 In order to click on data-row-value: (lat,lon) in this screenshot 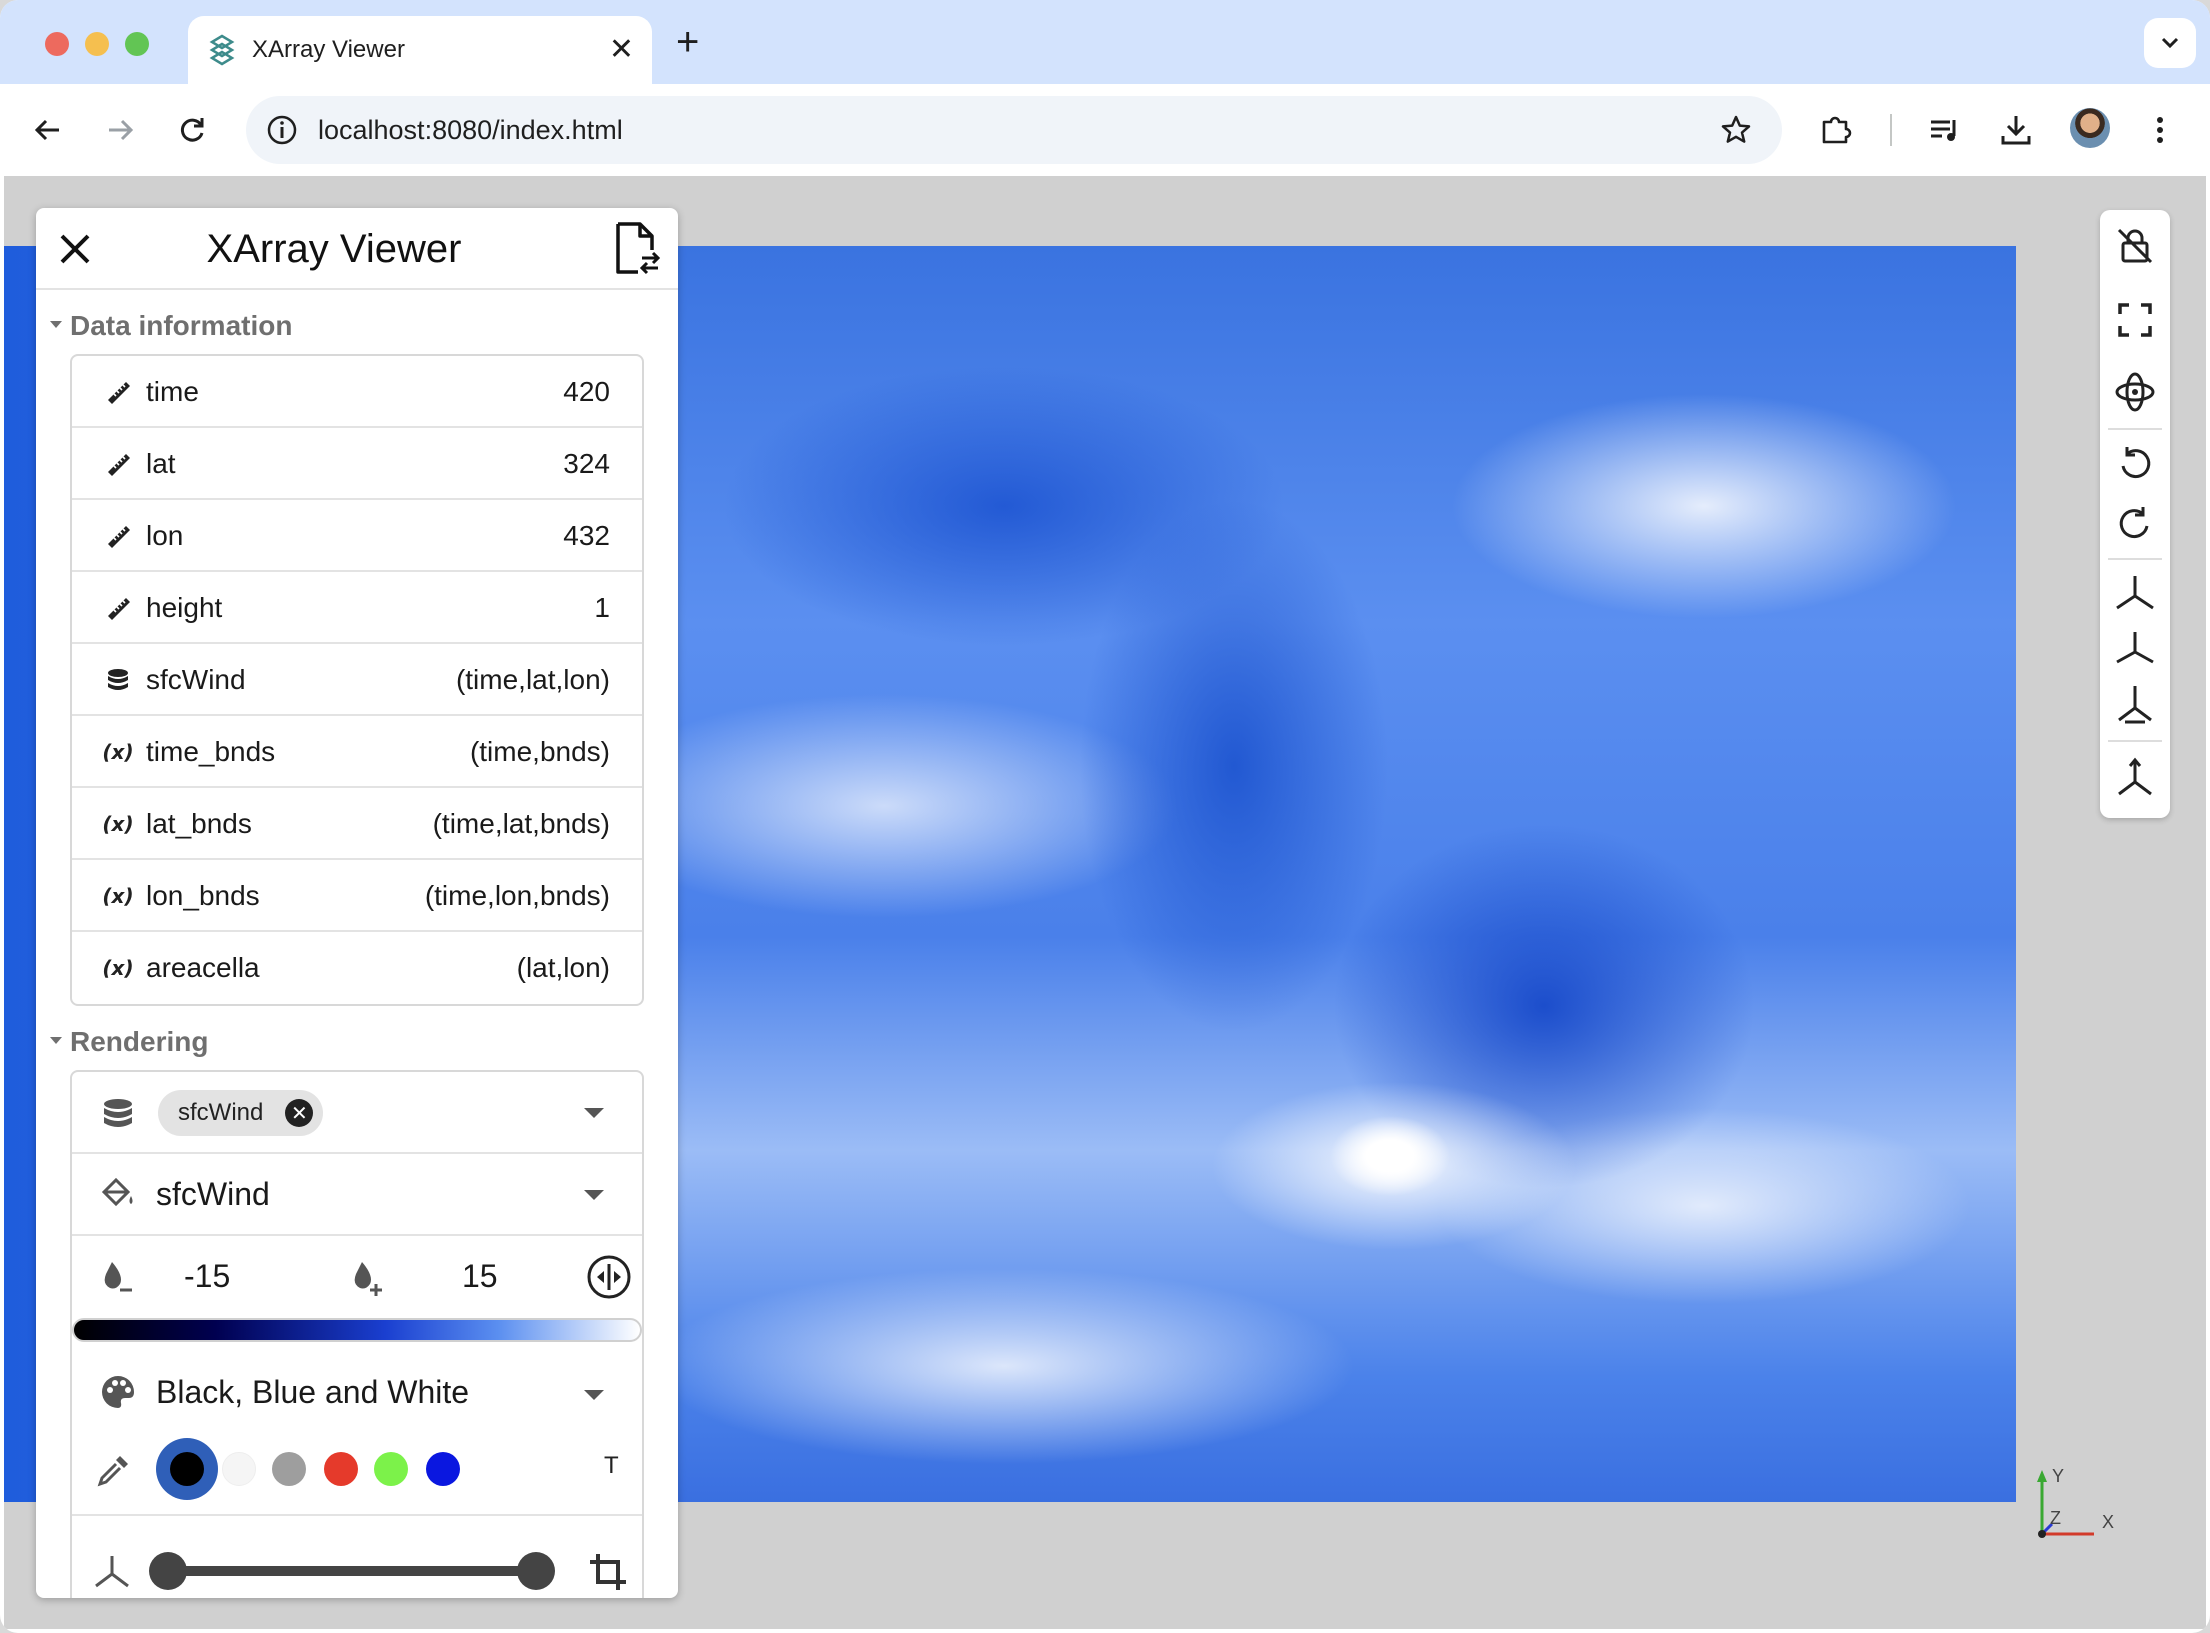, I will do `click(563, 967)`.